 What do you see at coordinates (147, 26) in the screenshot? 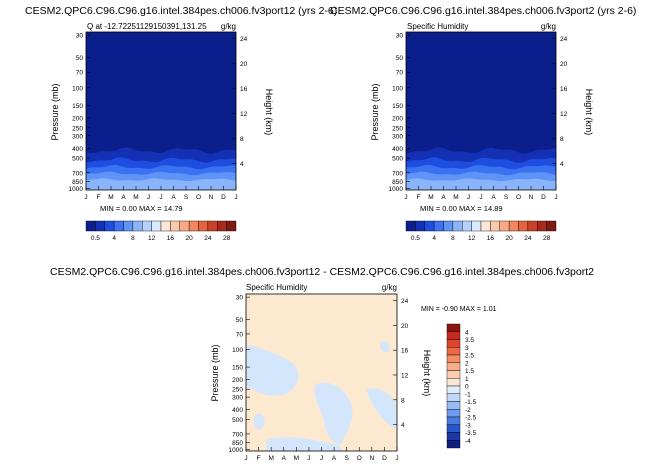
I see `panel-1-subtitle: Q at -12.72251129150391,131.25` at bounding box center [147, 26].